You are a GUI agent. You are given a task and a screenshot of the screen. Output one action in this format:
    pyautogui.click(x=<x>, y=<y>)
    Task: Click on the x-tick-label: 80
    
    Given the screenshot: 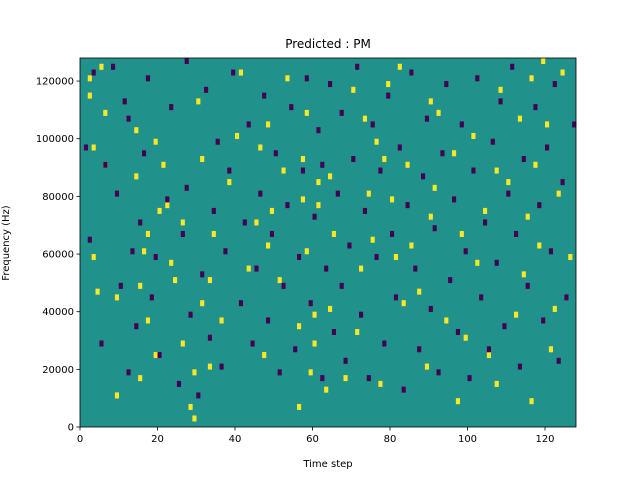 What is the action you would take?
    pyautogui.click(x=390, y=439)
    